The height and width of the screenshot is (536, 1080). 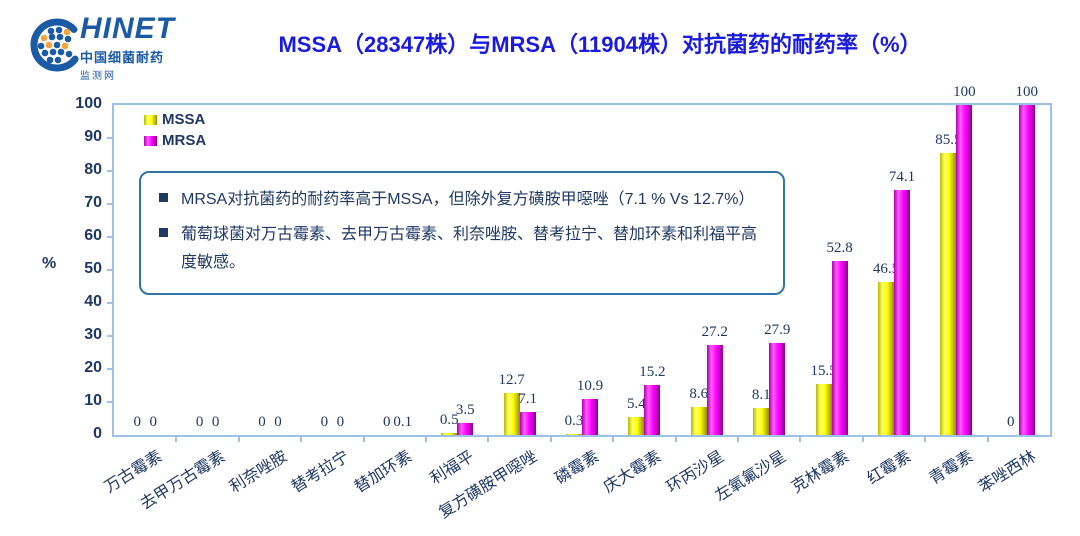 I want to click on y-tick-label: 100, so click(x=88, y=103).